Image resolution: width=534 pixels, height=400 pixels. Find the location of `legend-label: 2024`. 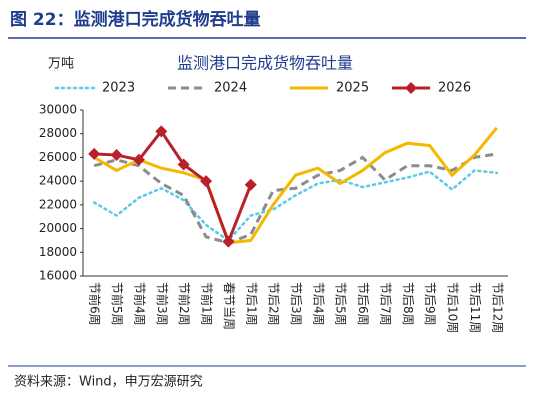

legend-label: 2024 is located at coordinates (230, 88).